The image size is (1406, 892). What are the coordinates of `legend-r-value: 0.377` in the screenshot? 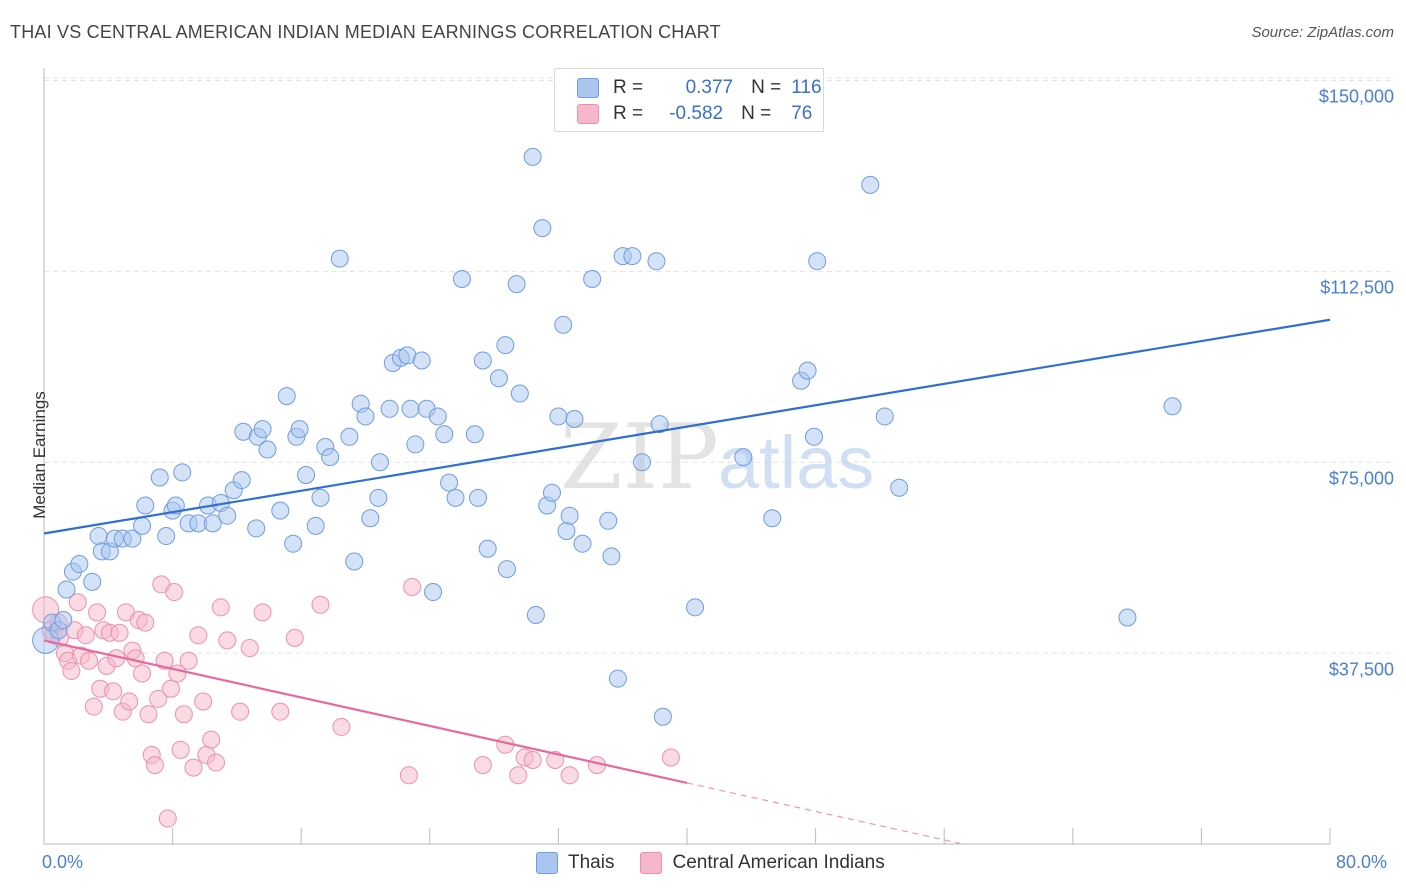 It's located at (709, 87).